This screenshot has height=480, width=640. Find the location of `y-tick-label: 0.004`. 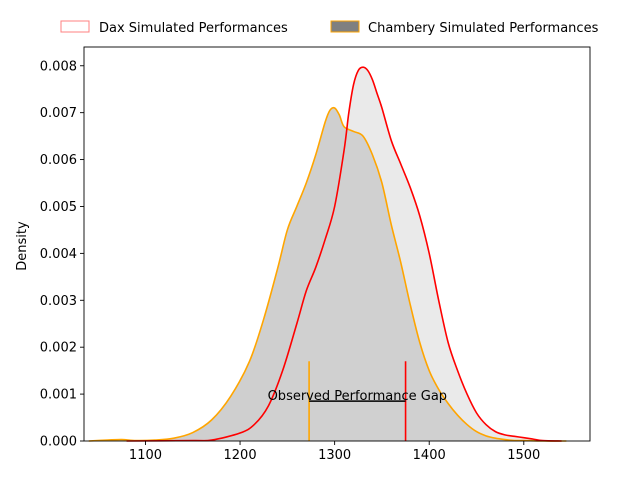

y-tick-label: 0.004 is located at coordinates (58, 254).